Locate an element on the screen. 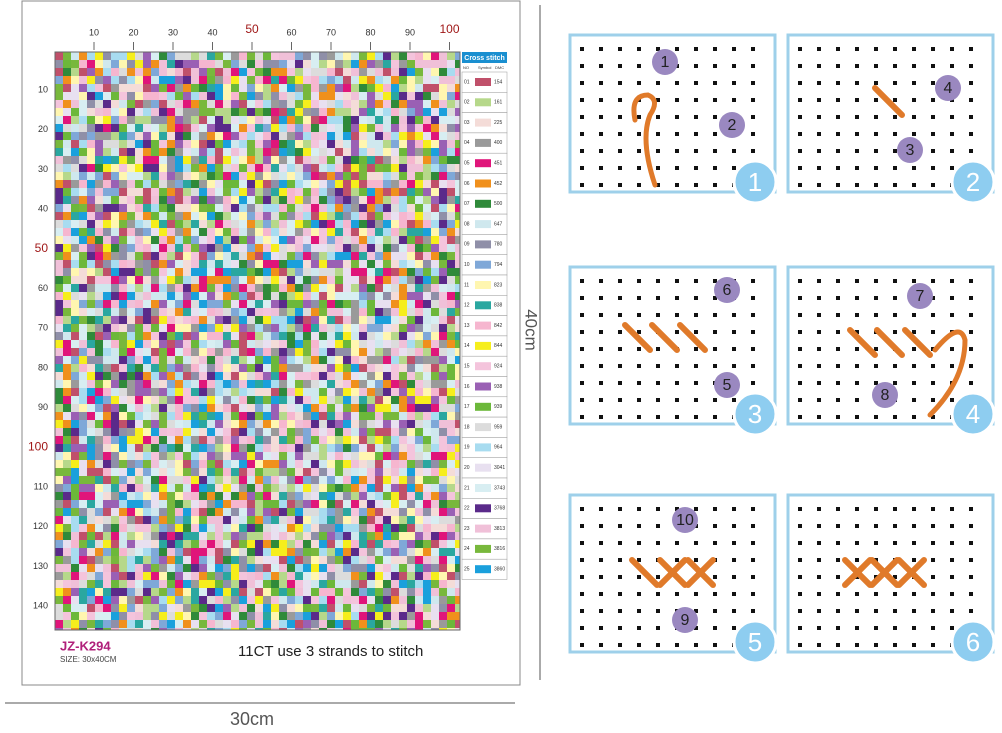 Image resolution: width=1002 pixels, height=733 pixels. step-number: 1 is located at coordinates (755, 182).